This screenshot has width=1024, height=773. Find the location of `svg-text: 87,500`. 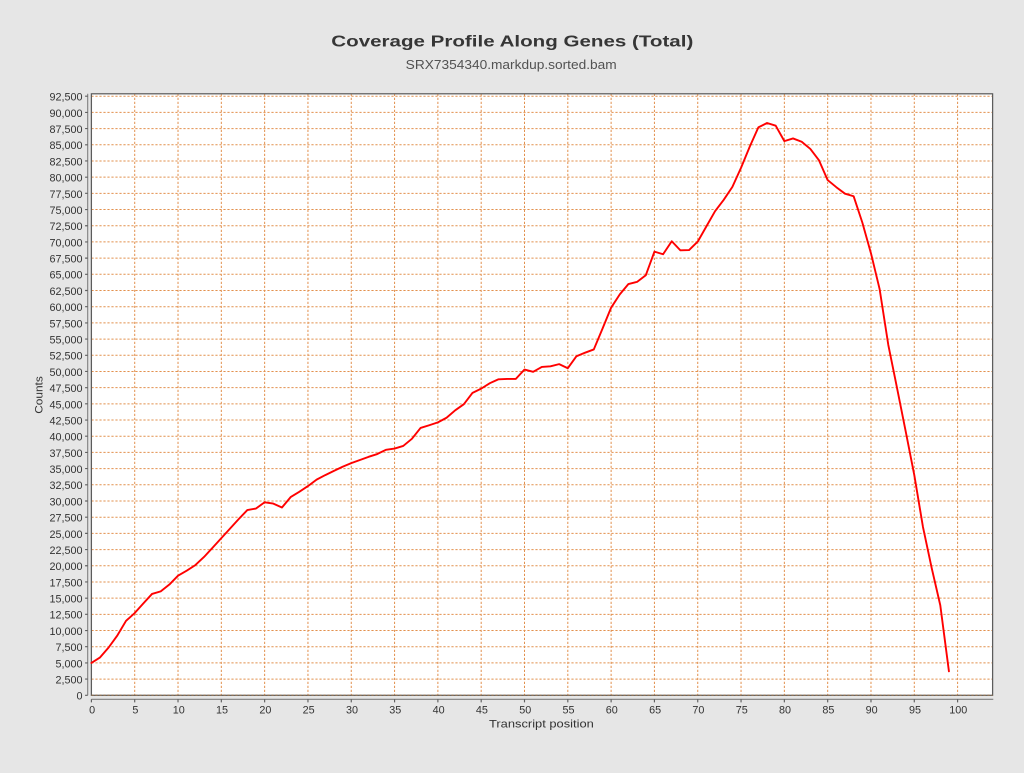

svg-text: 87,500 is located at coordinates (65, 130).